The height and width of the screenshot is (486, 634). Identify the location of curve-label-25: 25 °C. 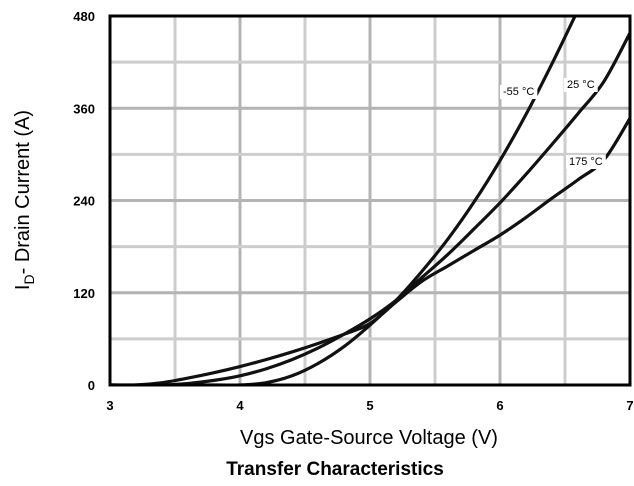
(581, 85).